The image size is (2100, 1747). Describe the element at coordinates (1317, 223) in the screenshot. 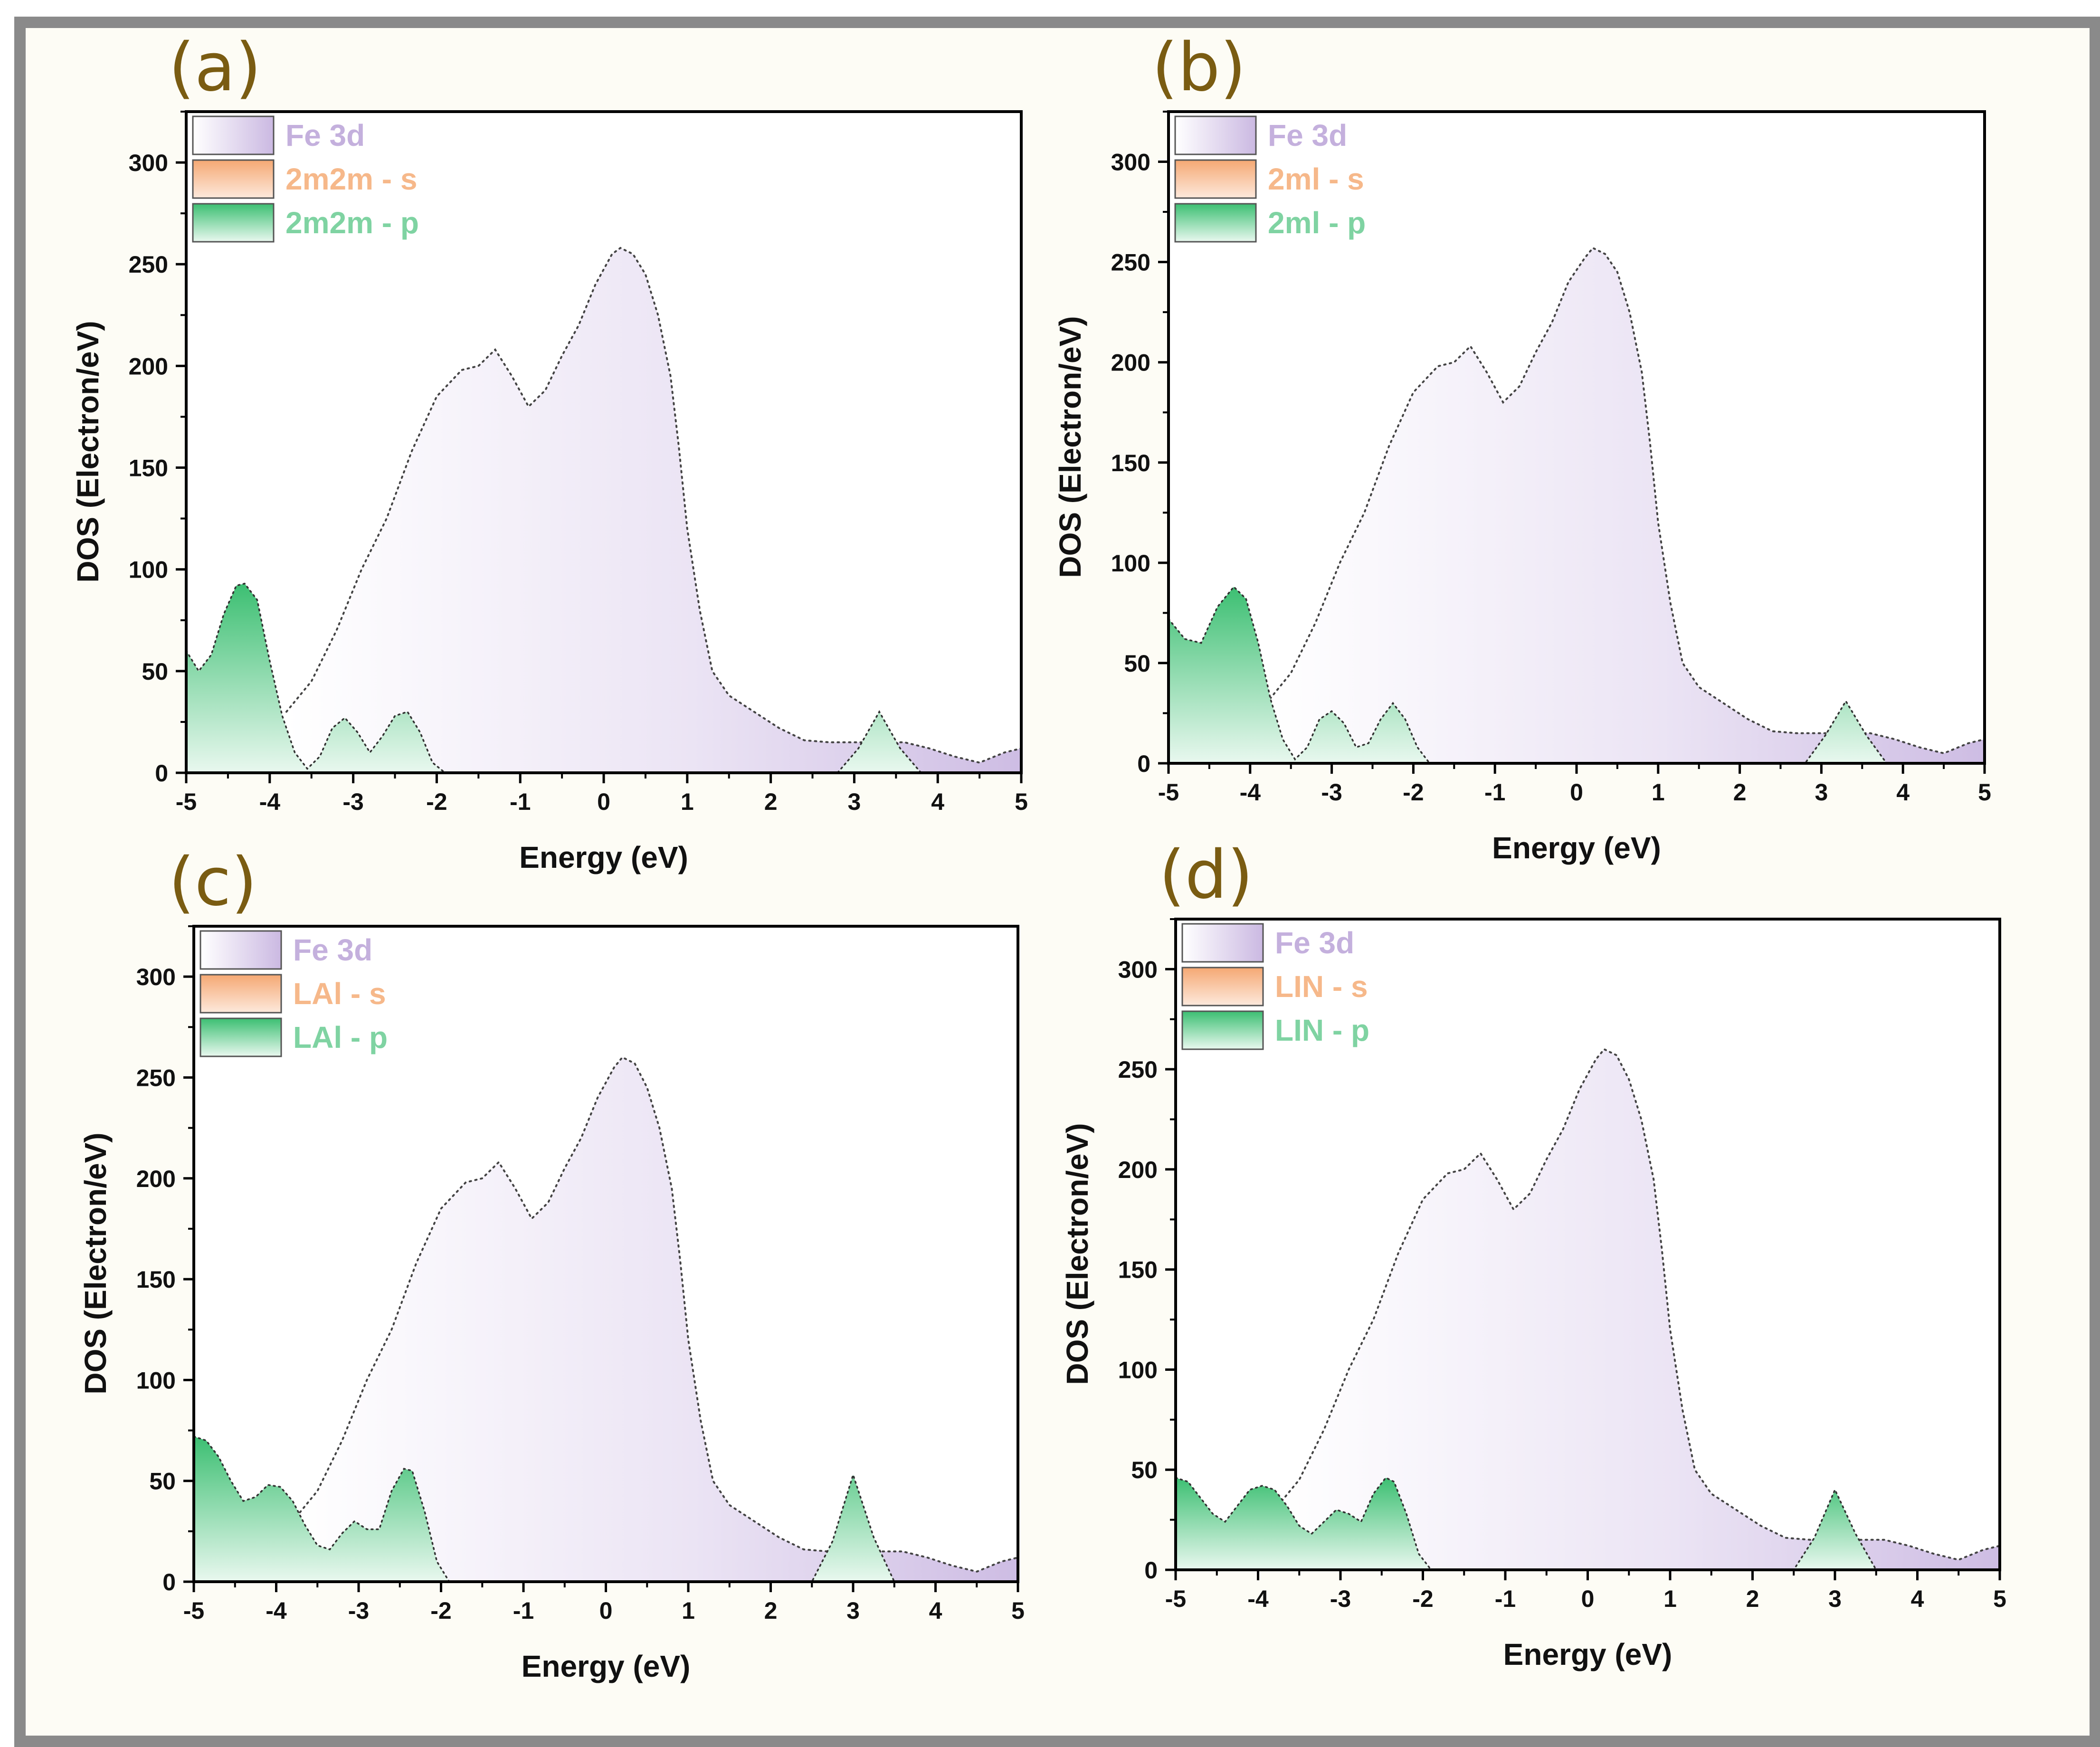

I see `legend-label: 2ml - p` at that location.